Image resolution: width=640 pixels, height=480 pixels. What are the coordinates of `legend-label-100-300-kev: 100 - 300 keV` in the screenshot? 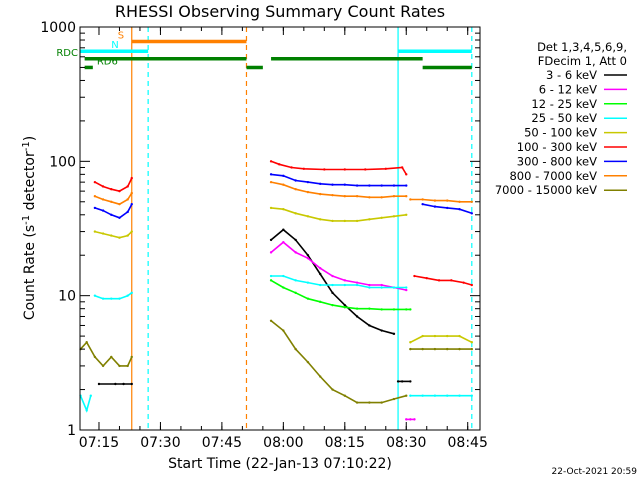 It's located at (557, 147).